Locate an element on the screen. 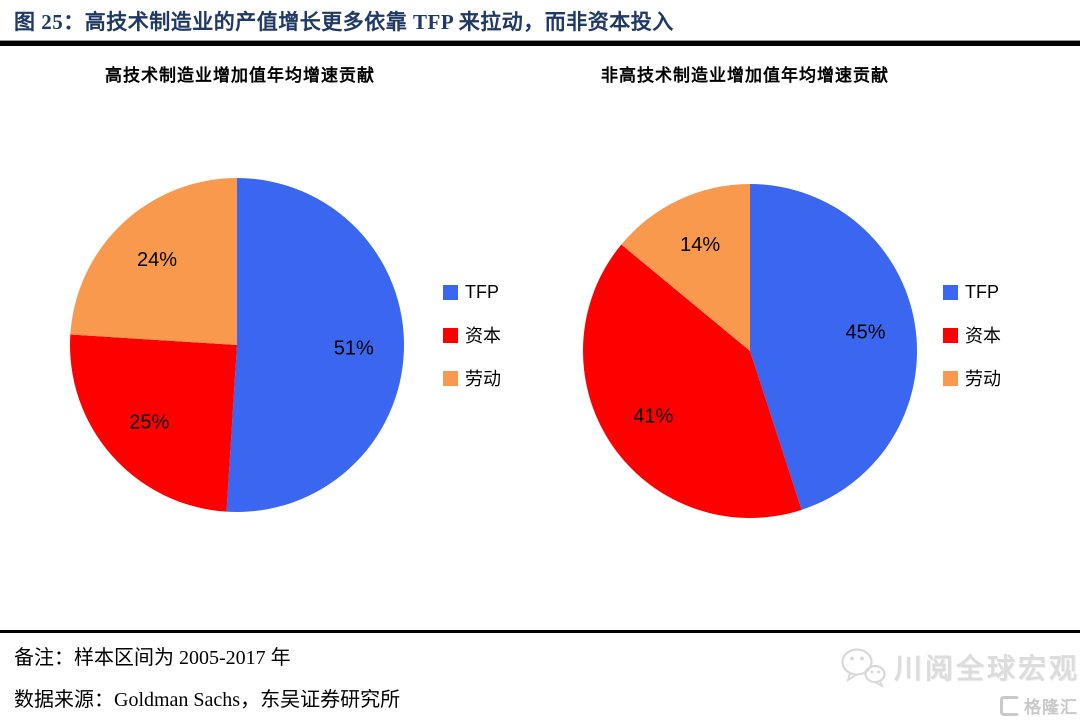 This screenshot has width=1080, height=721. legend-non-high-tech: TFP 资本劳动 is located at coordinates (972, 335).